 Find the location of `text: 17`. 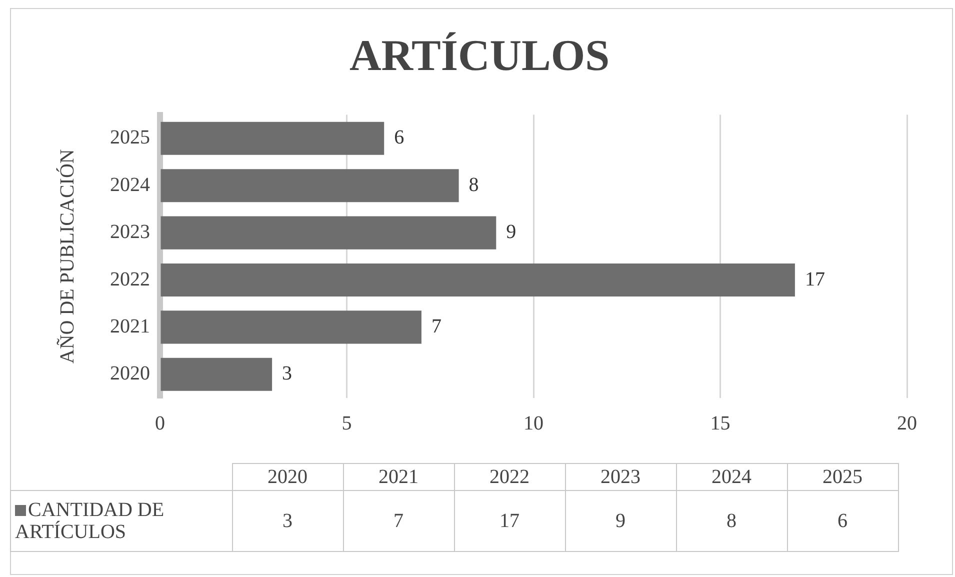

text: 17 is located at coordinates (509, 521).